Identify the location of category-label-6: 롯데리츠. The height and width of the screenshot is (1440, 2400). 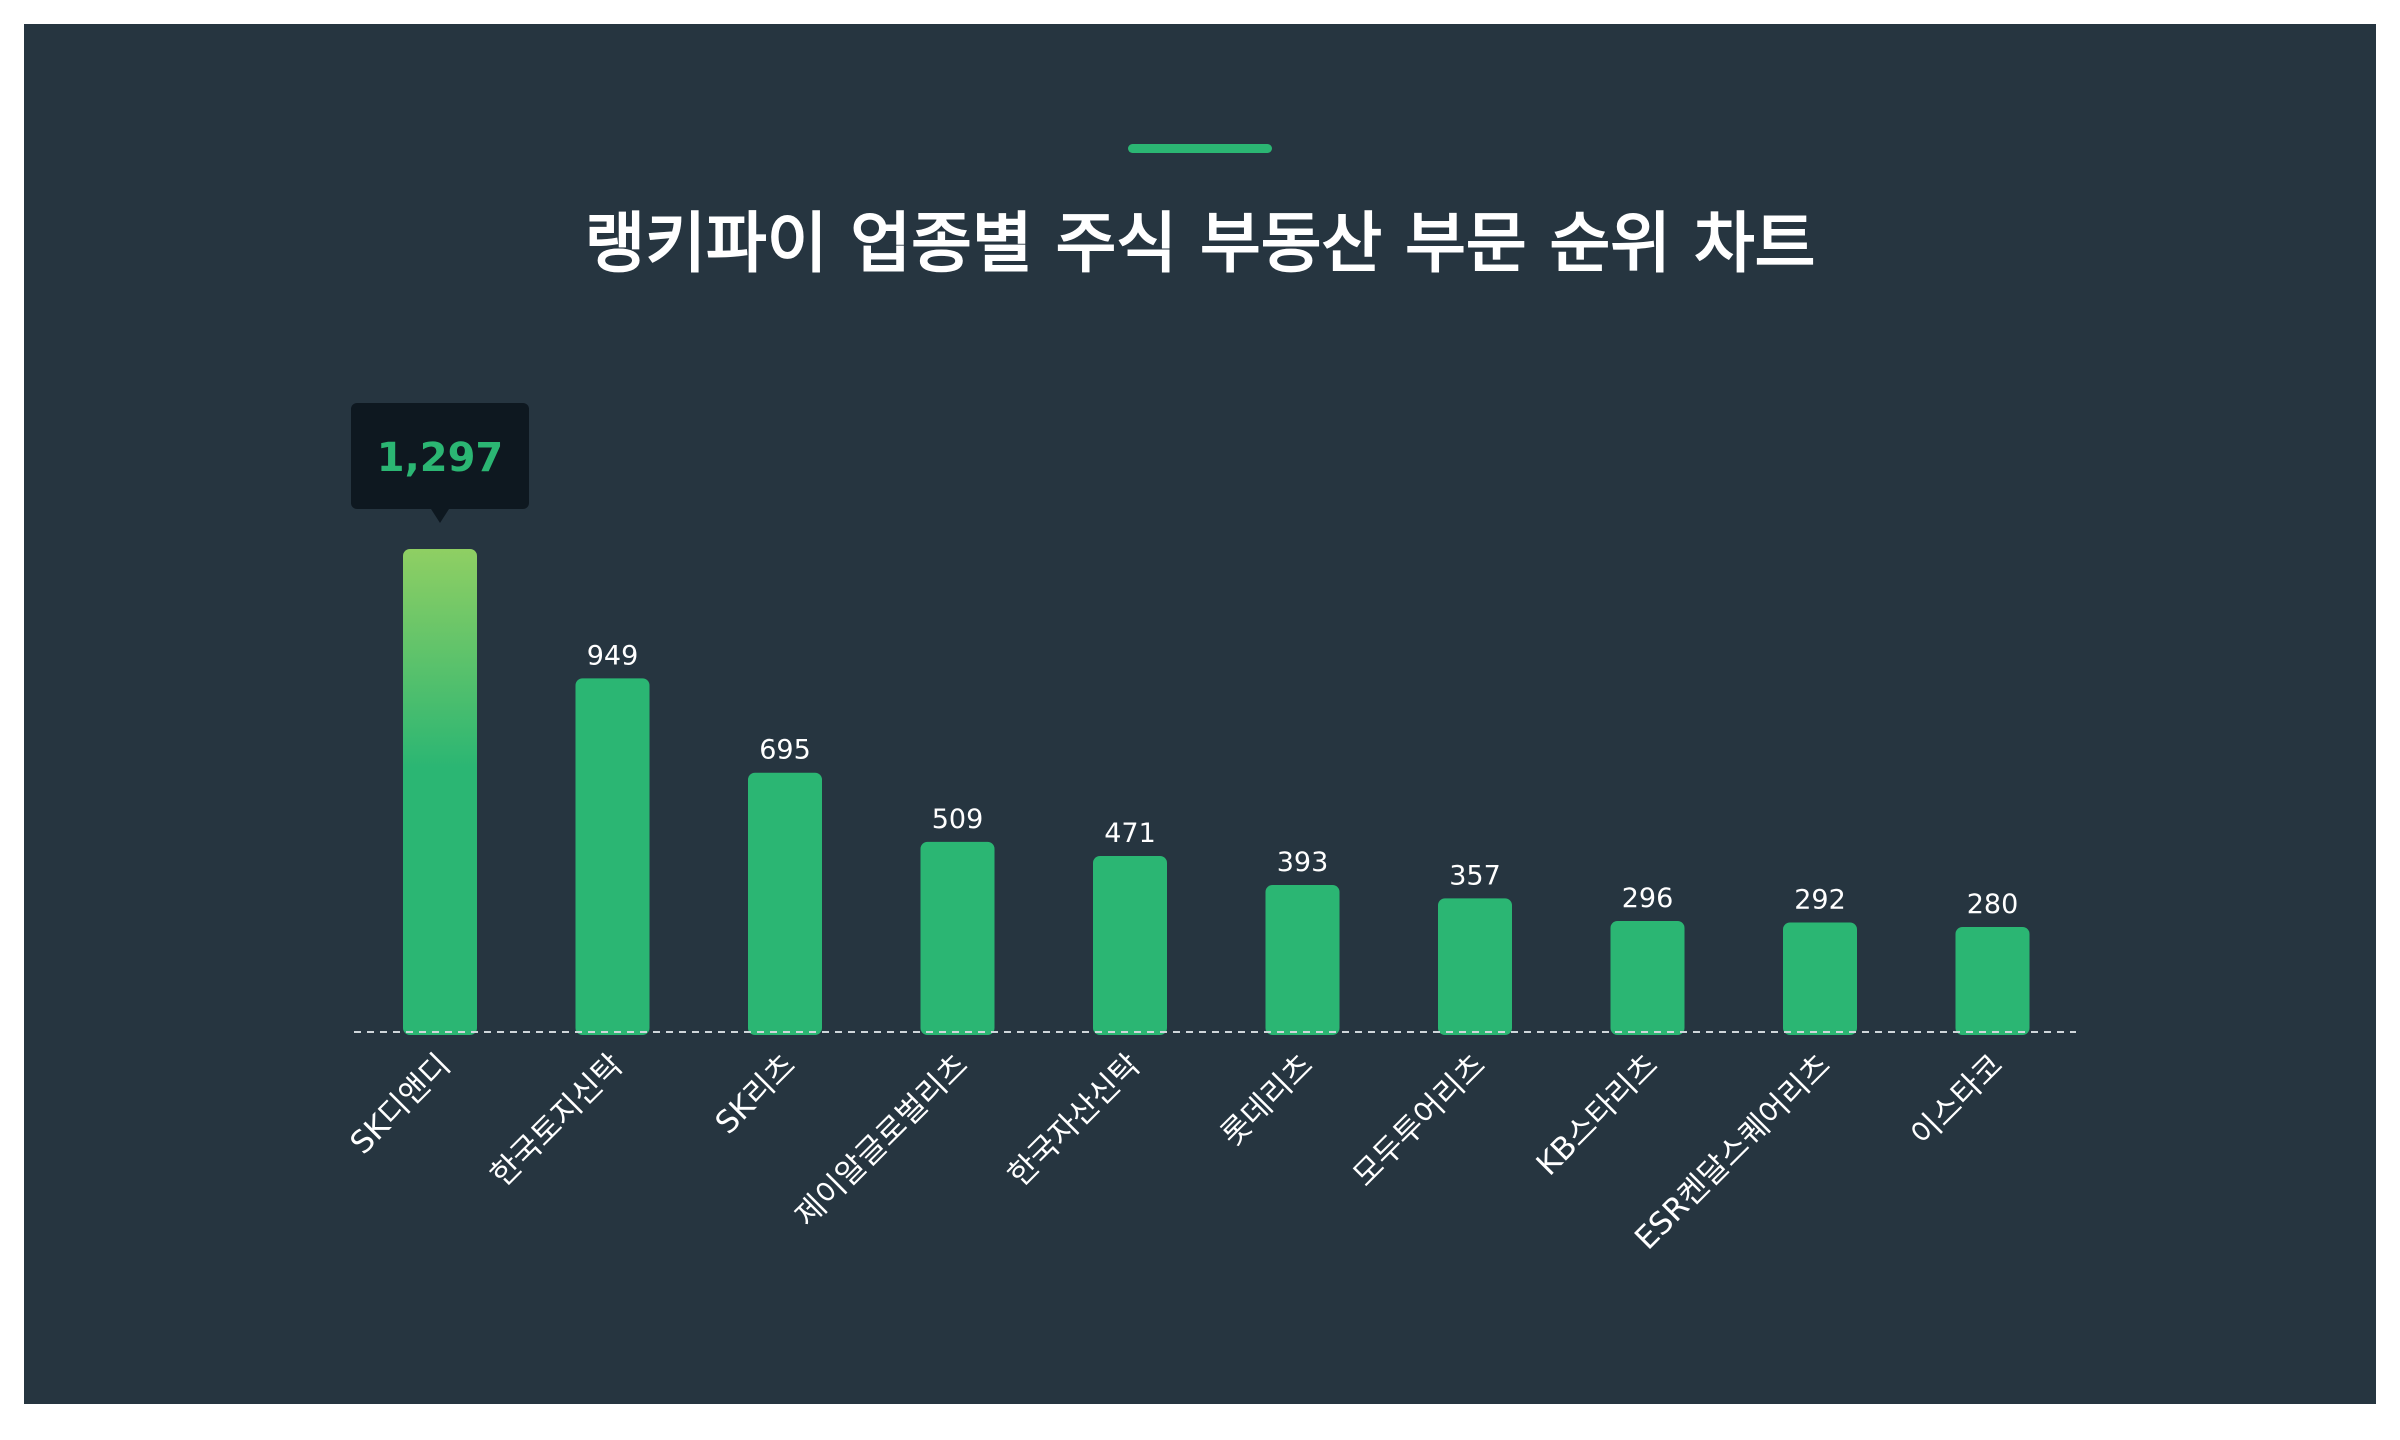
(1267, 1100).